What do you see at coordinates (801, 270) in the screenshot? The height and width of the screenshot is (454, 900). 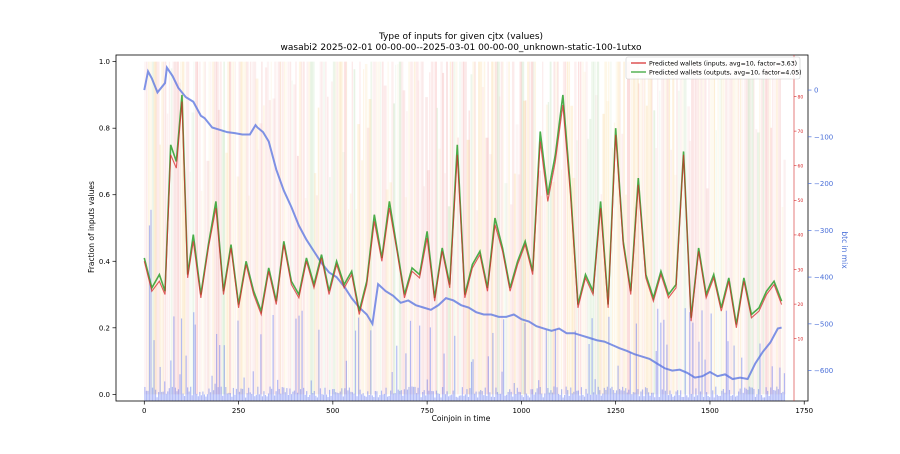 I see `y3-tick-label: 30` at bounding box center [801, 270].